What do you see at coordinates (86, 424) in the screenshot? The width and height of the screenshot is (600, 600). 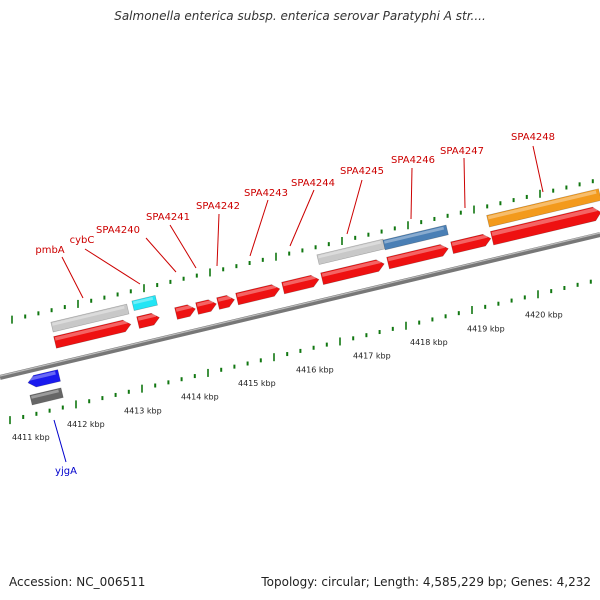 I see `scale-label: 4412 kbp` at bounding box center [86, 424].